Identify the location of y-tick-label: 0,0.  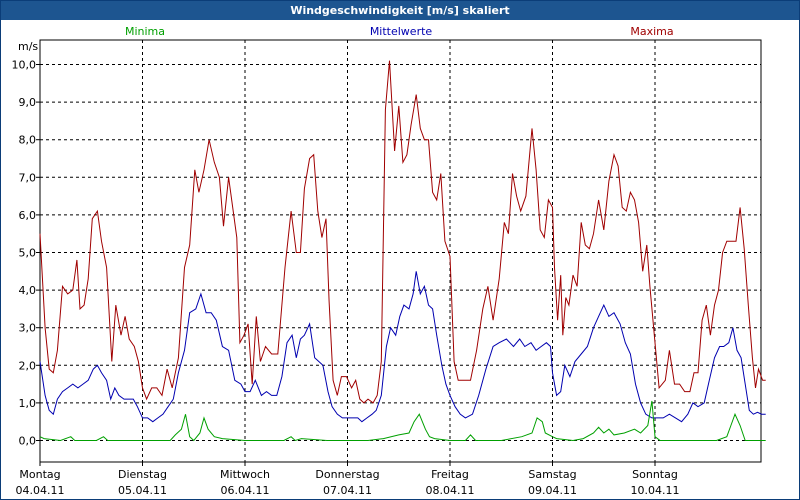
(28, 441).